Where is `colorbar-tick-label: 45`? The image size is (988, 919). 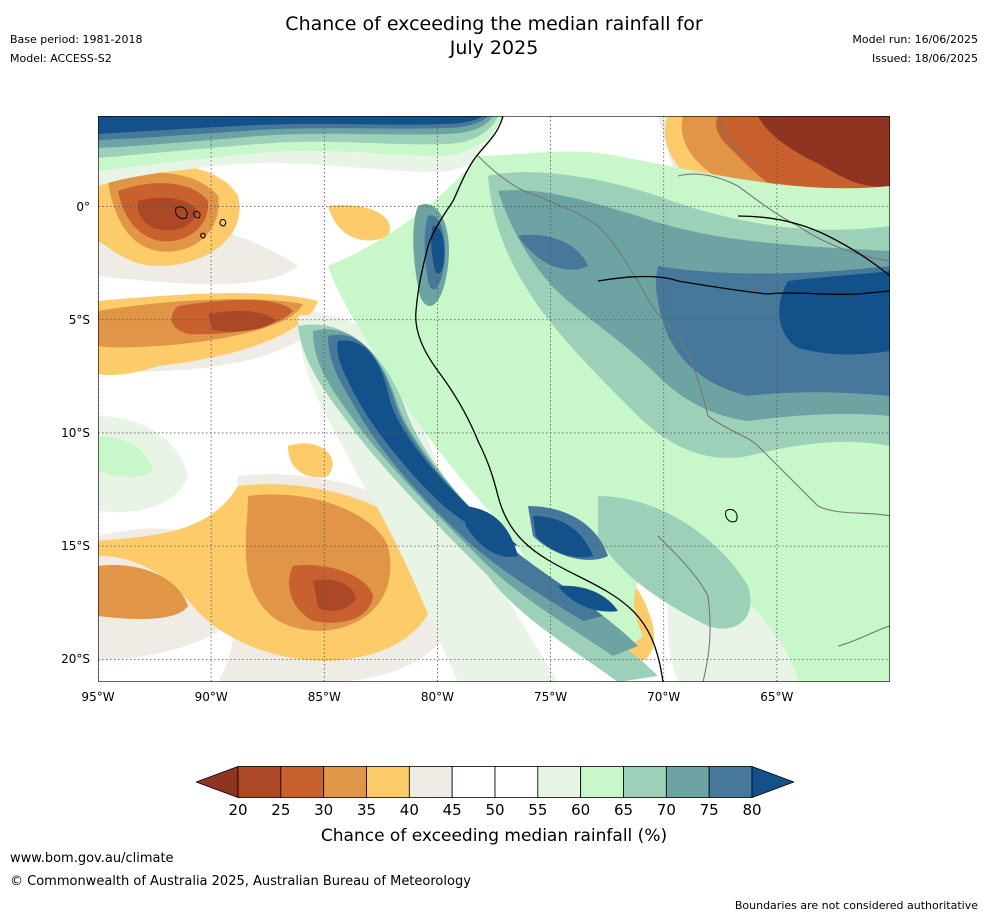 colorbar-tick-label: 45 is located at coordinates (452, 810).